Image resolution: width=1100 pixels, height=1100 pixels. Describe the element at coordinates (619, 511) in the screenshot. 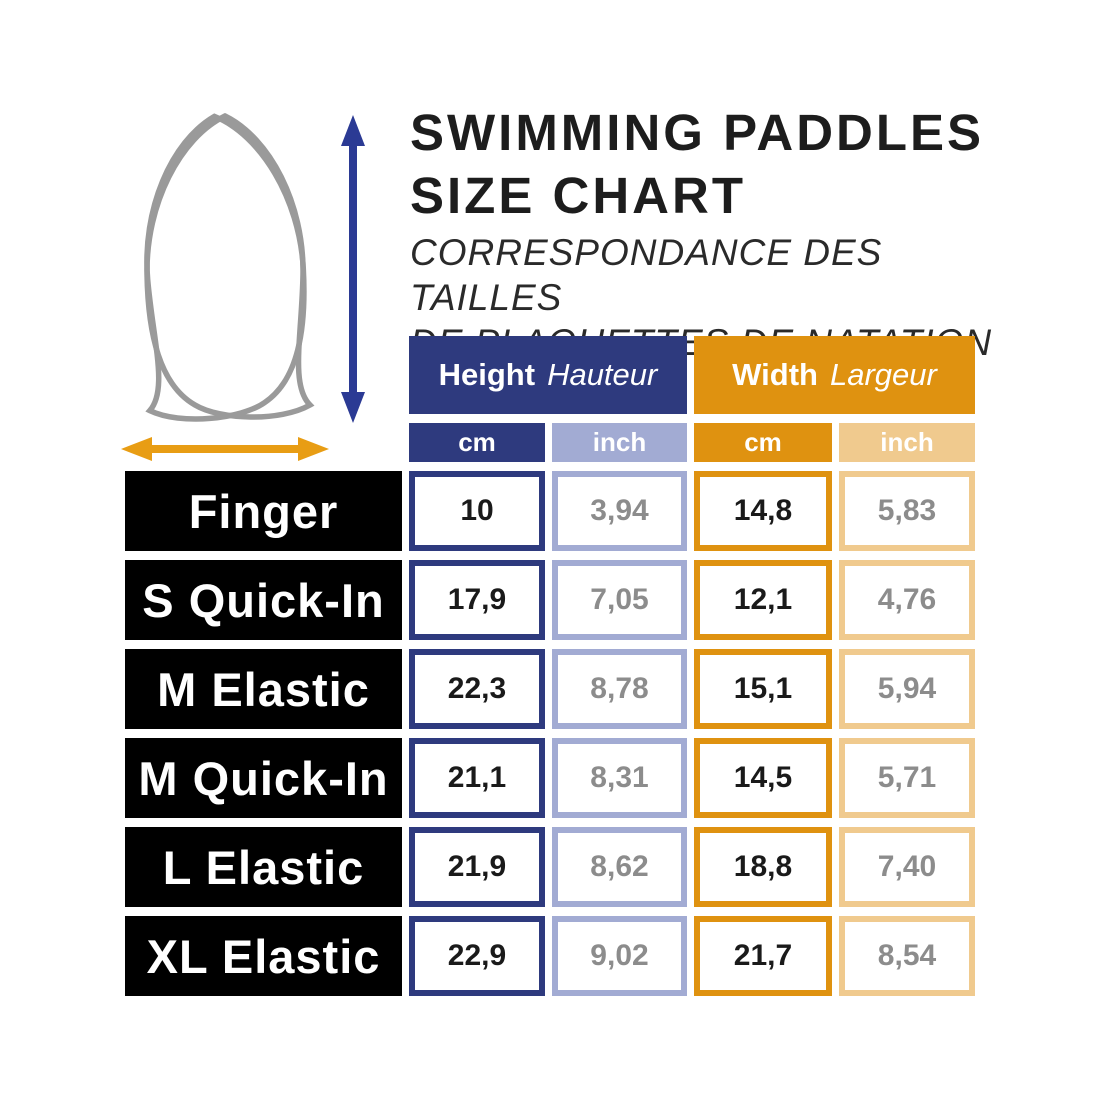

I see `cell-height-inch: 3,94` at that location.